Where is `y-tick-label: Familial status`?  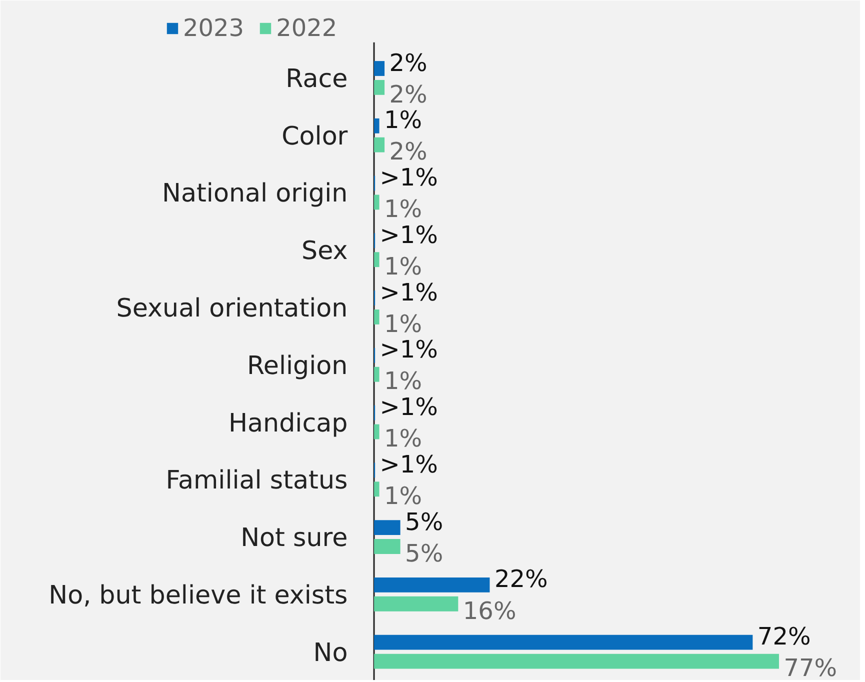 y-tick-label: Familial status is located at coordinates (257, 479).